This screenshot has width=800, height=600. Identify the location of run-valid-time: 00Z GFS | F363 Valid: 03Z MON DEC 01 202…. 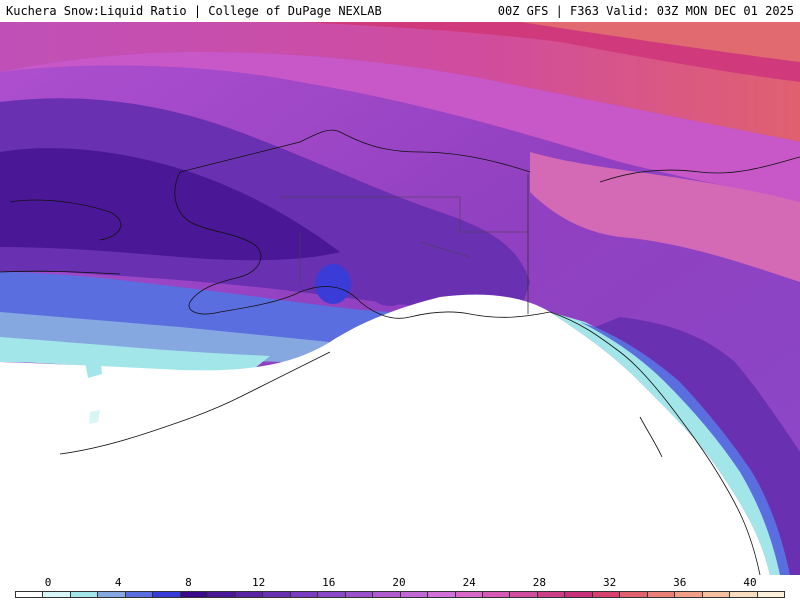
(645, 11).